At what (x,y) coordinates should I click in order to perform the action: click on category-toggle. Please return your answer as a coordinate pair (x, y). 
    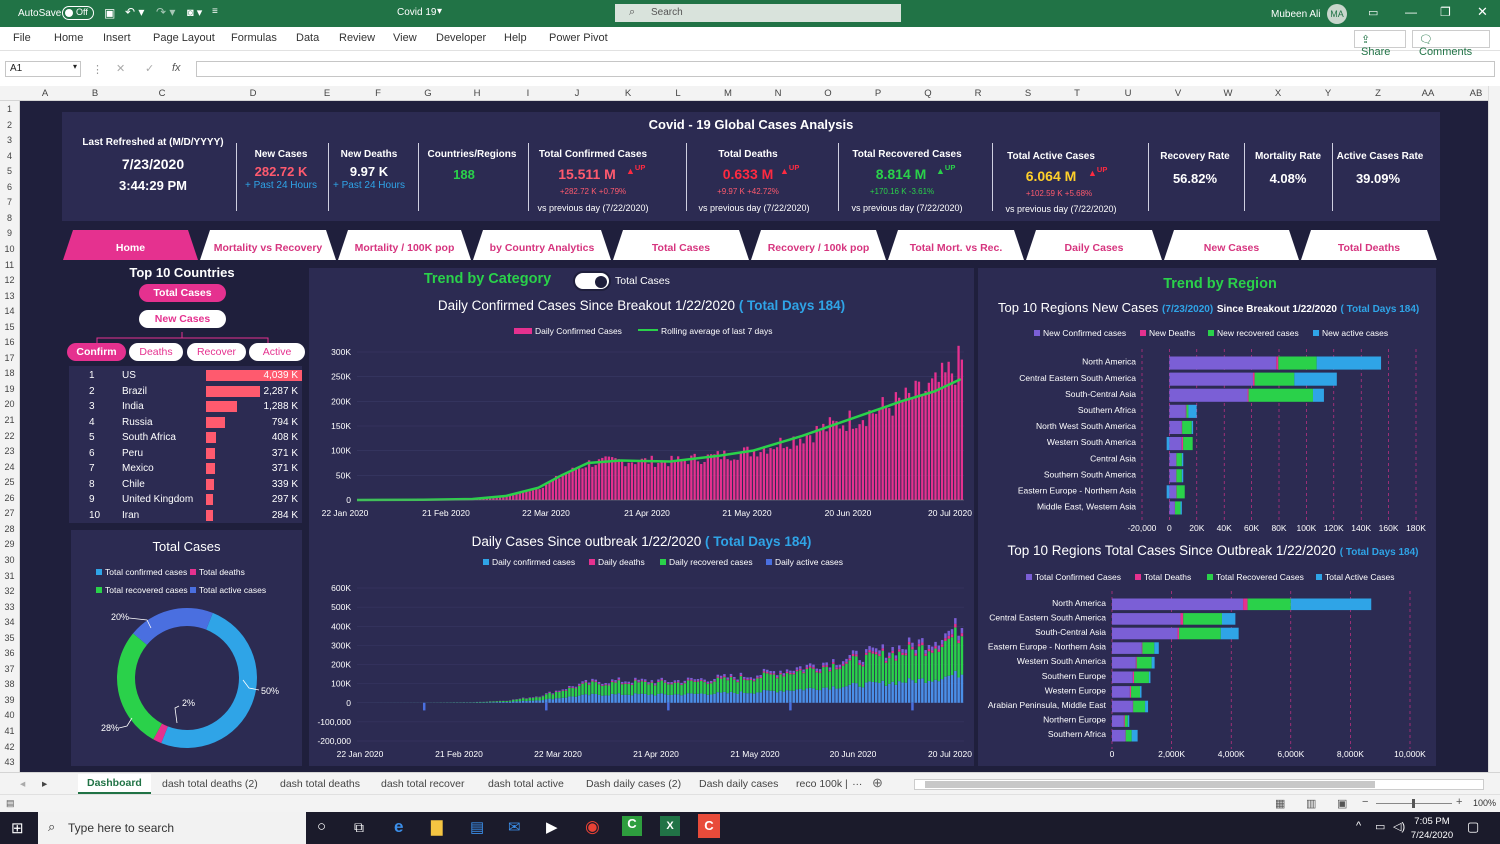
    Looking at the image, I should click on (592, 281).